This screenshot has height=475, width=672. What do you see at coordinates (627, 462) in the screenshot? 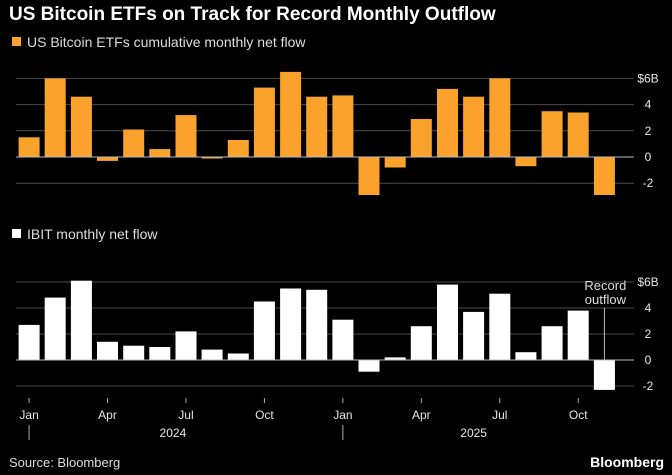
I see `bloomberg-logo: Bloomberg` at bounding box center [627, 462].